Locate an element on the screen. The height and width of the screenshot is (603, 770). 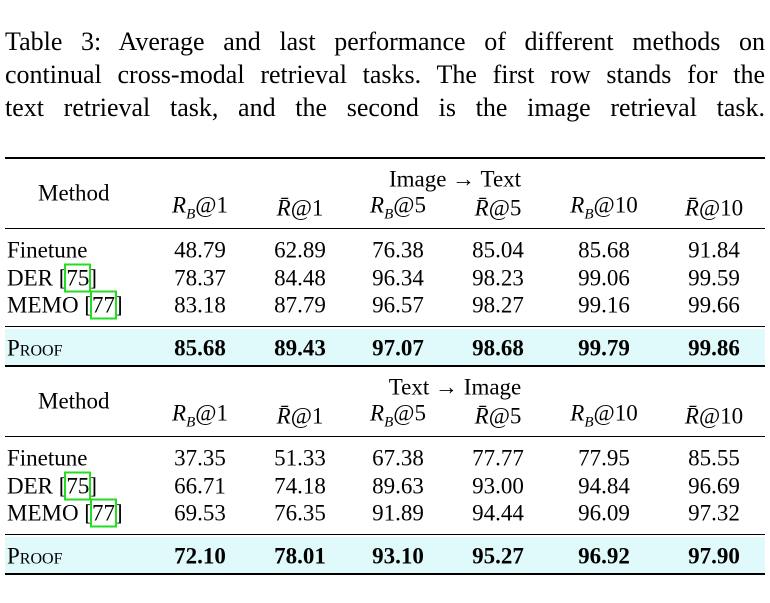
cell-value: 94.44 is located at coordinates (498, 513).